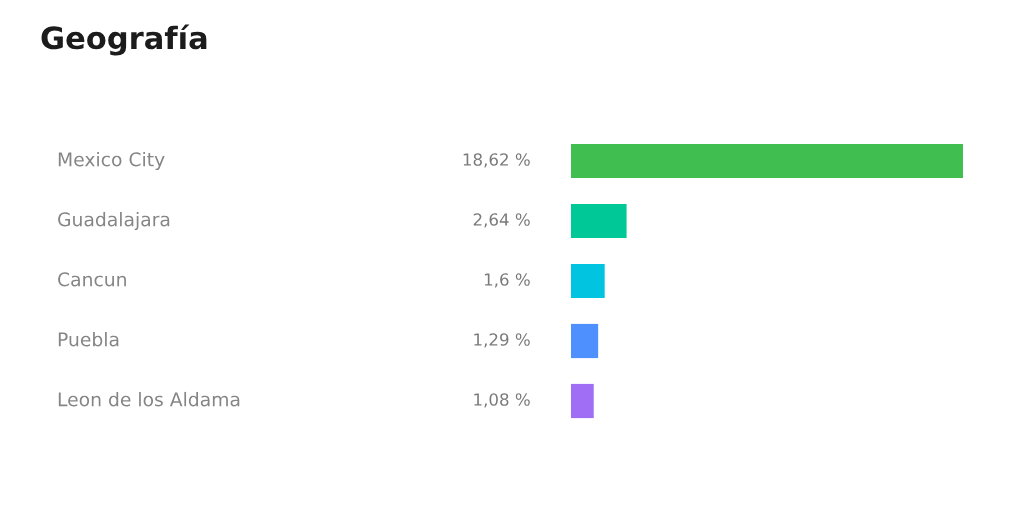 The height and width of the screenshot is (512, 1024). I want to click on y-tick-label: Leon de los Aldama, so click(149, 399).